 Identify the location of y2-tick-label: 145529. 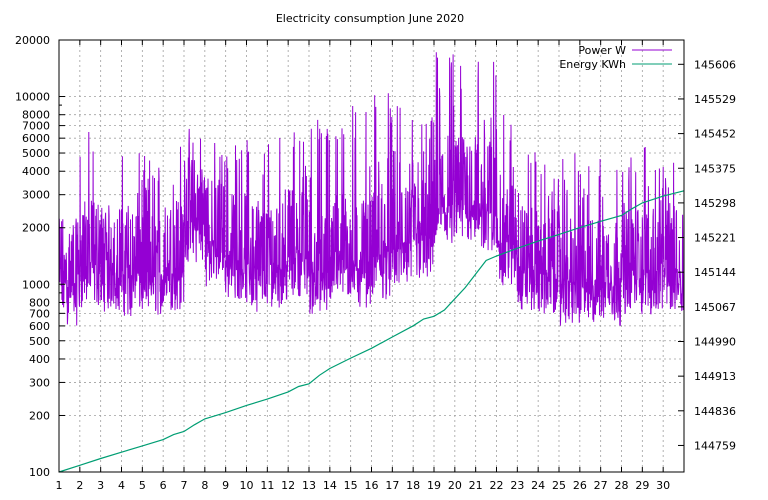
(715, 99).